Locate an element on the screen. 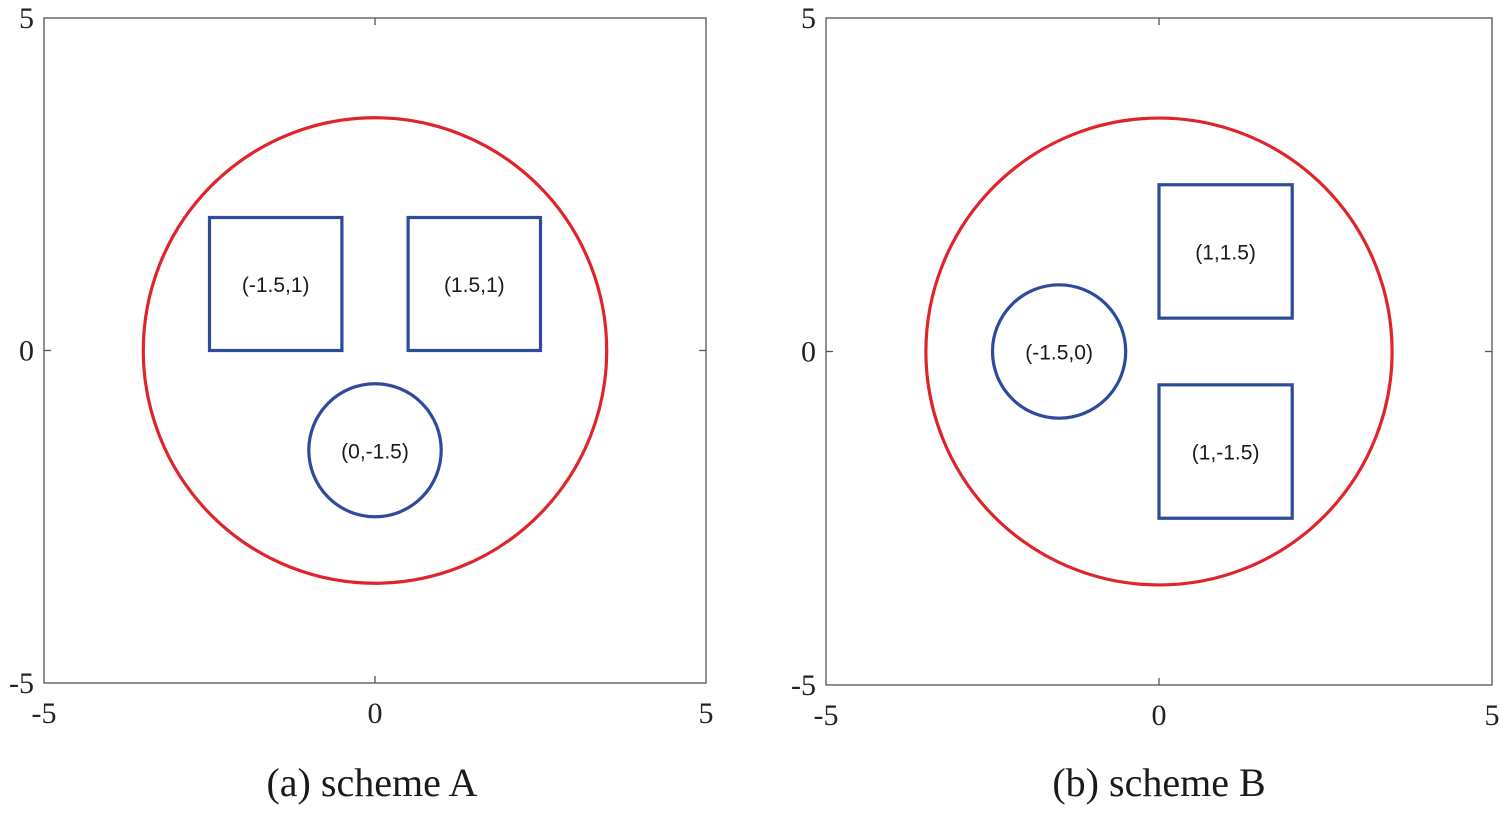 The image size is (1500, 817). panel-caption: (a) scheme A is located at coordinates (371, 782).